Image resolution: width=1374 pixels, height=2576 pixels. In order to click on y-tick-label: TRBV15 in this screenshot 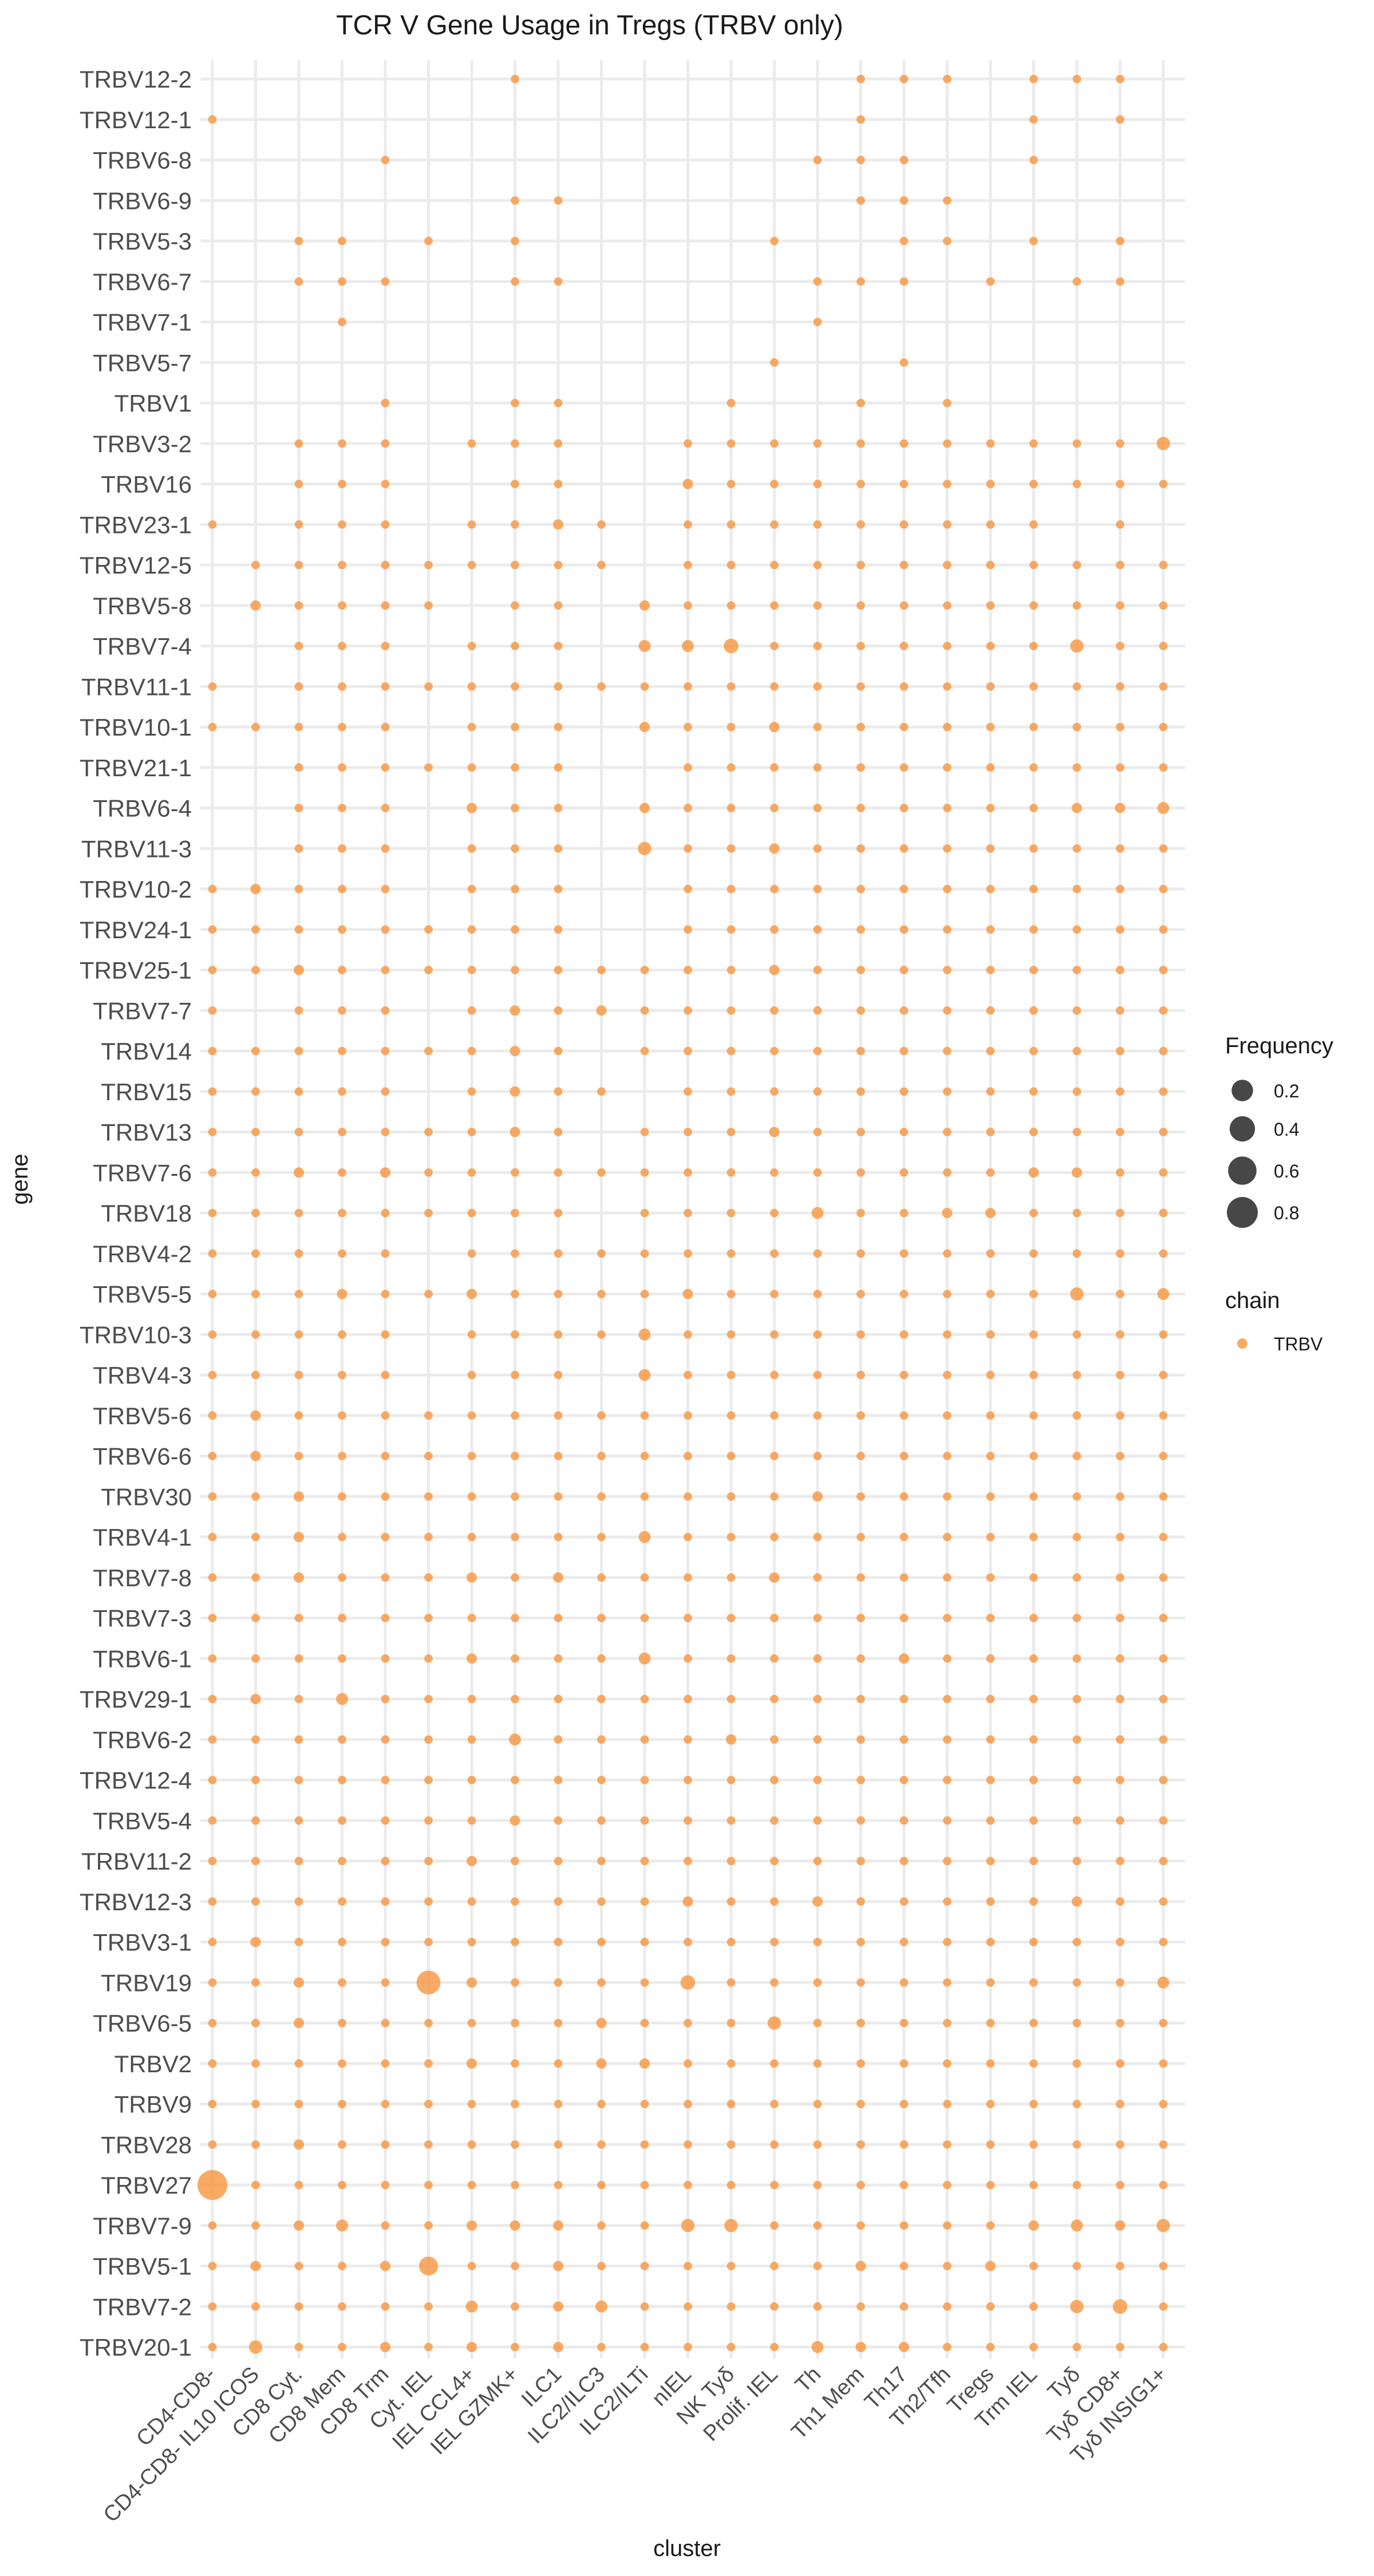, I will do `click(146, 1091)`.